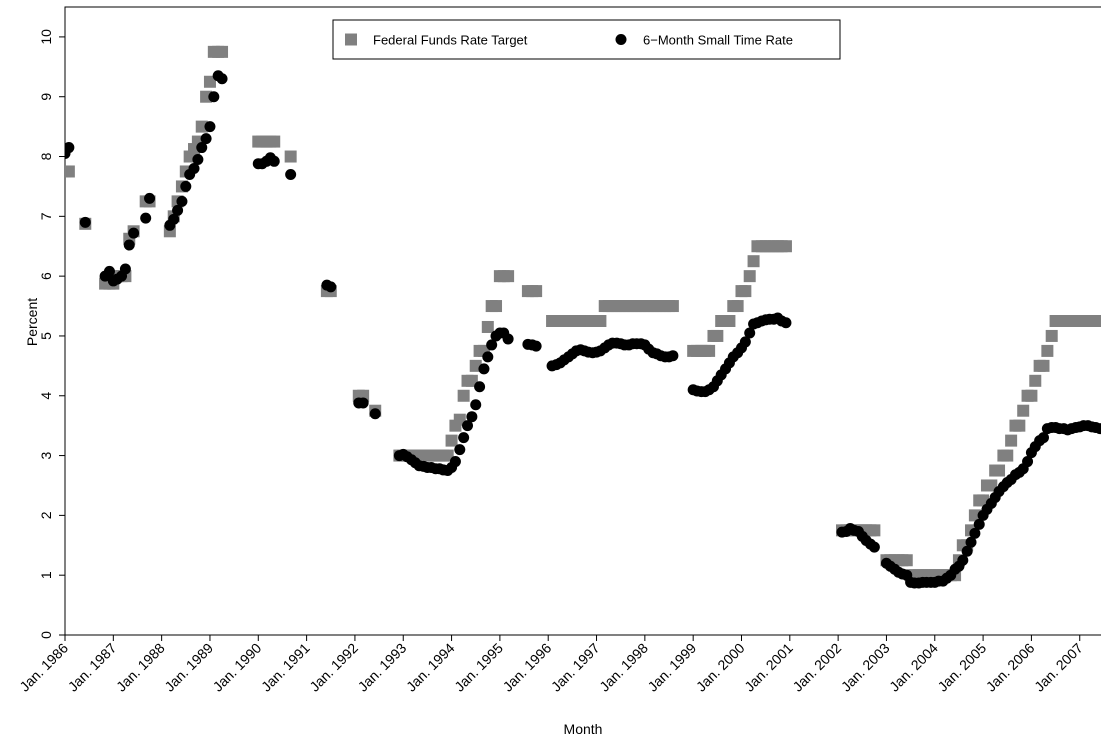  I want to click on x-tick-label: Jan. 1999, so click(671, 667).